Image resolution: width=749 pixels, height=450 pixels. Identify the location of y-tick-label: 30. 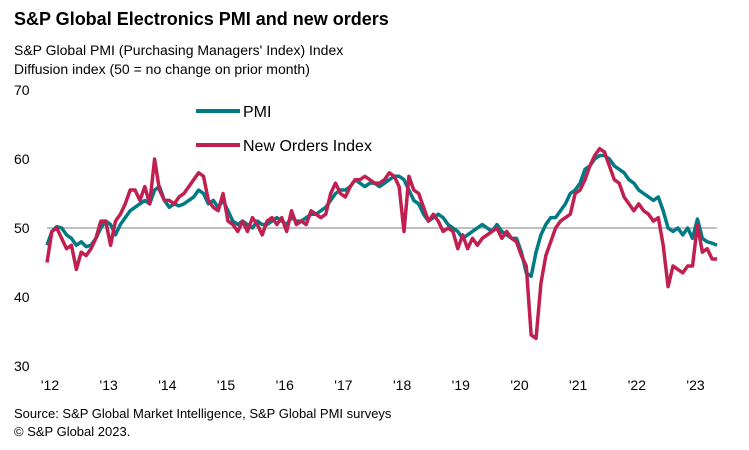
(22, 366).